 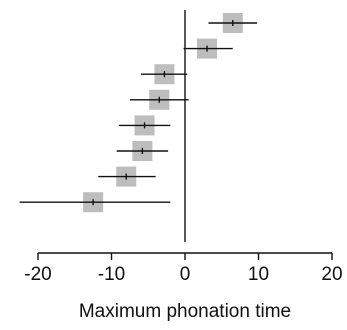 What do you see at coordinates (185, 274) in the screenshot?
I see `x-tick-label: 0` at bounding box center [185, 274].